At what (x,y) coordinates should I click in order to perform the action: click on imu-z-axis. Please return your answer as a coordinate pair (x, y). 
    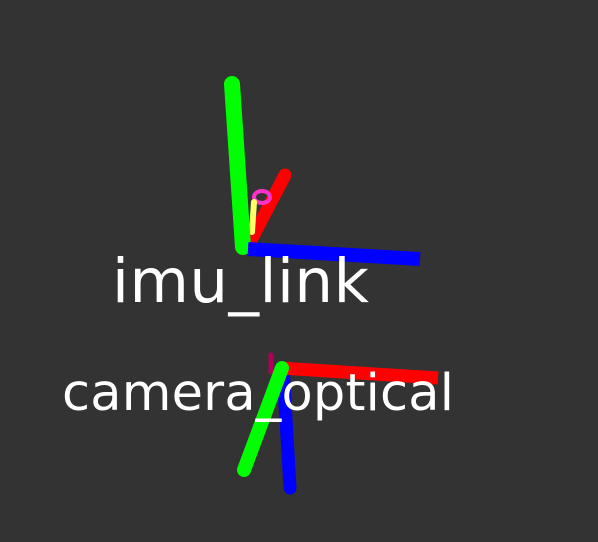
    Looking at the image, I should click on (334, 254).